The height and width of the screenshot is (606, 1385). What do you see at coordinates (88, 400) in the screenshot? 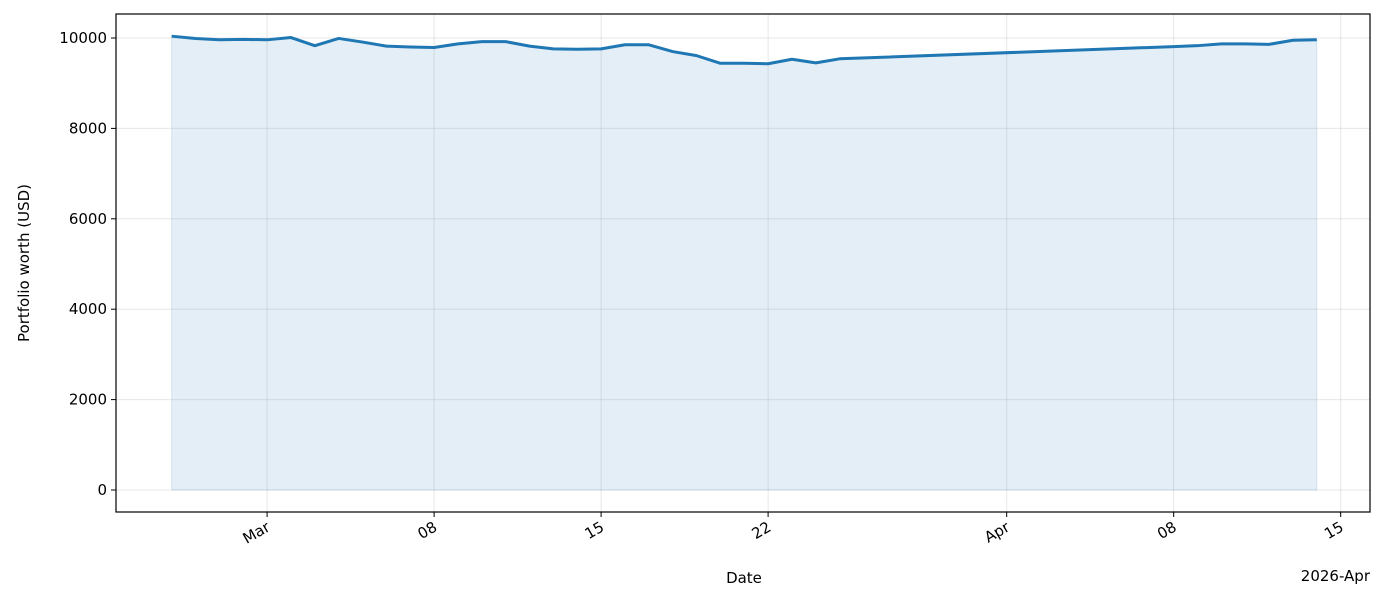
I see `y-tick-label: 2000` at bounding box center [88, 400].